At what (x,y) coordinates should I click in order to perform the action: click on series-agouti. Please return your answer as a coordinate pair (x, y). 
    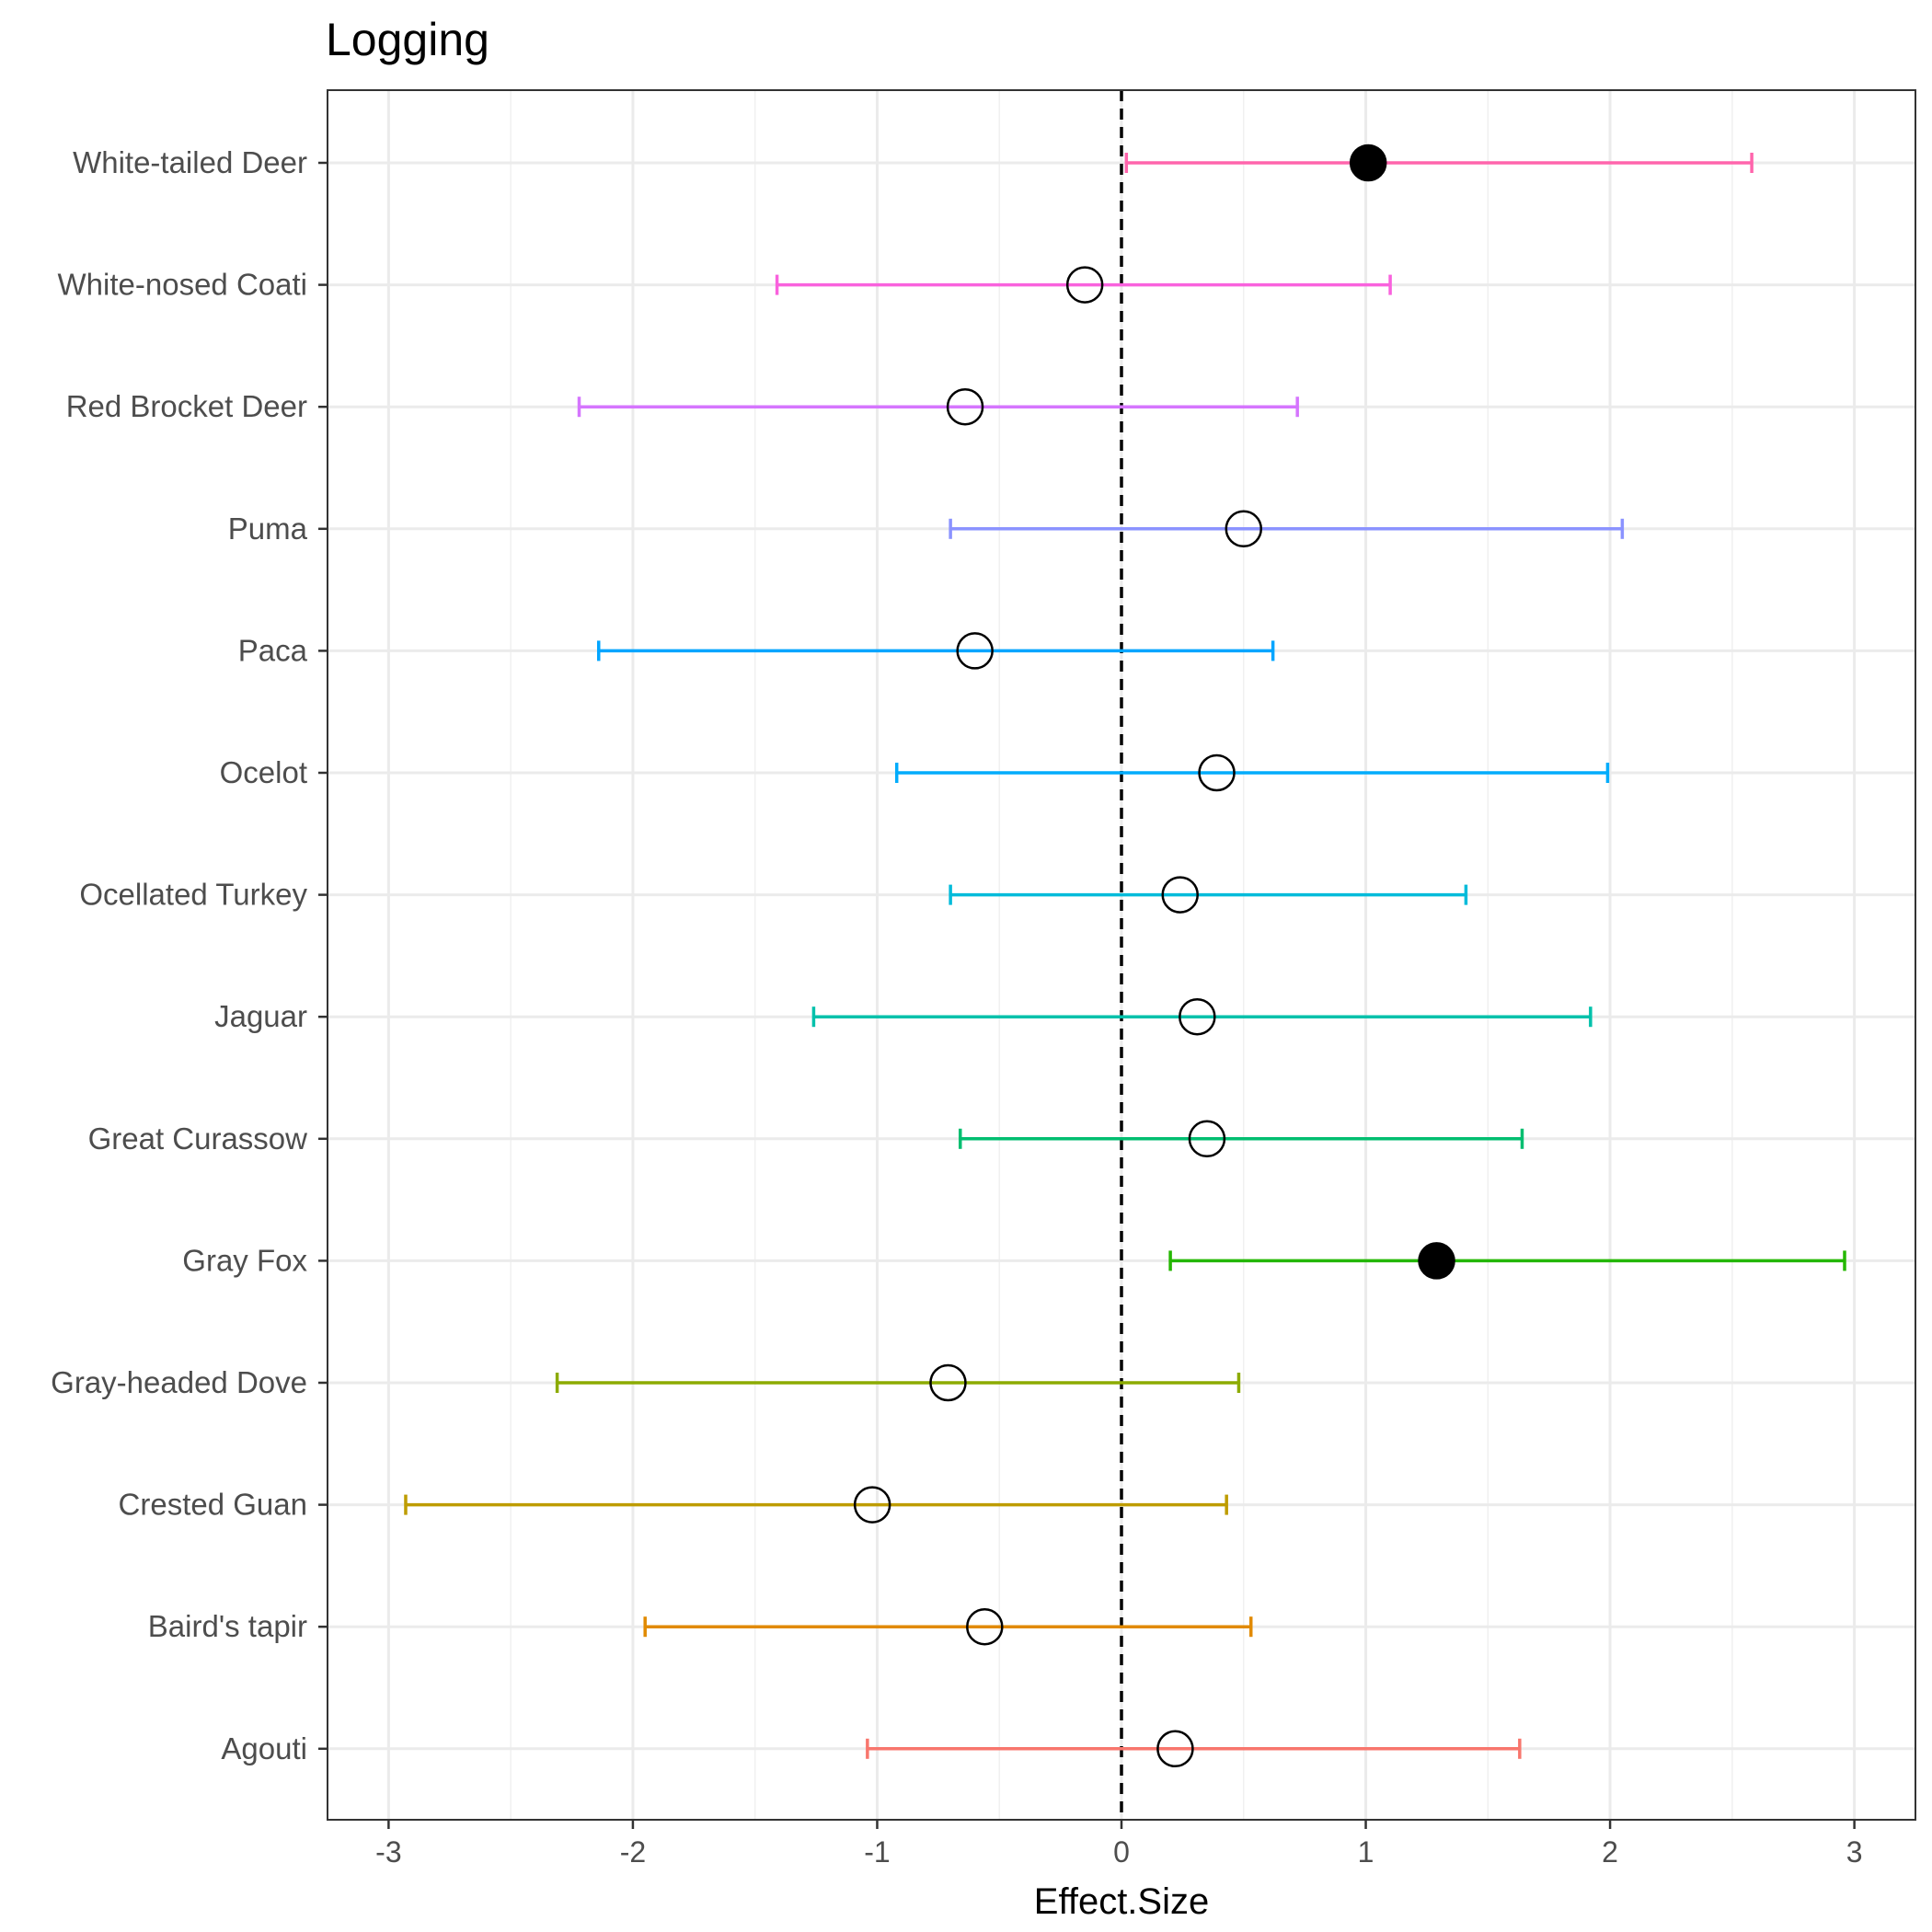
    Looking at the image, I should click on (1194, 1749).